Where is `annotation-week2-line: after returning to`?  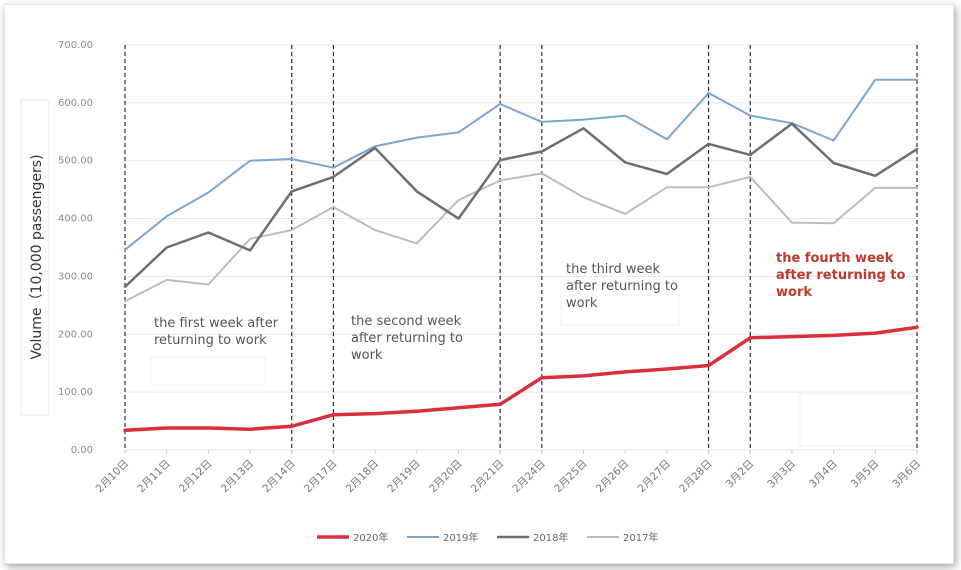
annotation-week2-line: after returning to is located at coordinates (407, 338).